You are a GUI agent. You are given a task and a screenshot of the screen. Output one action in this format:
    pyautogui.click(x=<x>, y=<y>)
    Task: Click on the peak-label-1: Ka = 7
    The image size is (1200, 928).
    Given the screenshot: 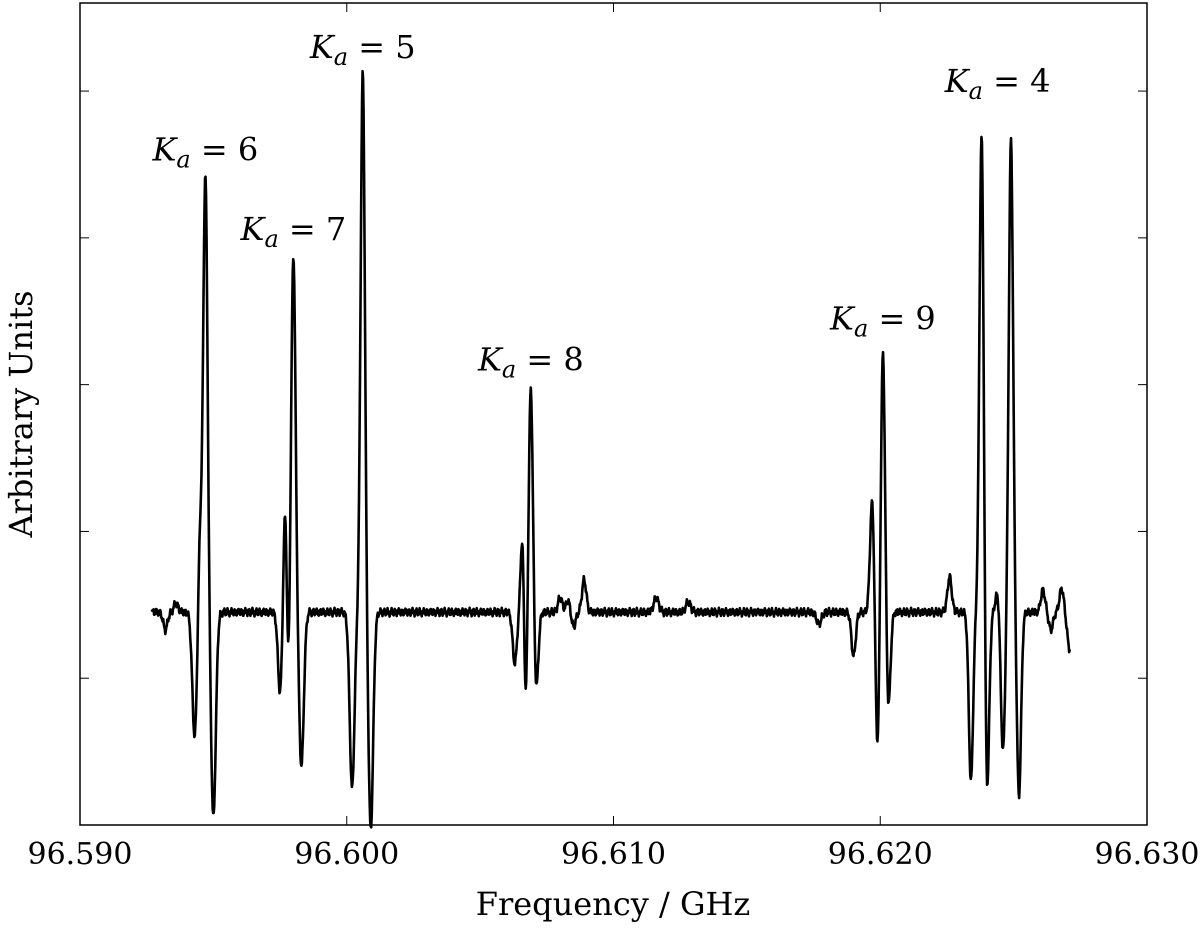 What is the action you would take?
    pyautogui.click(x=293, y=231)
    